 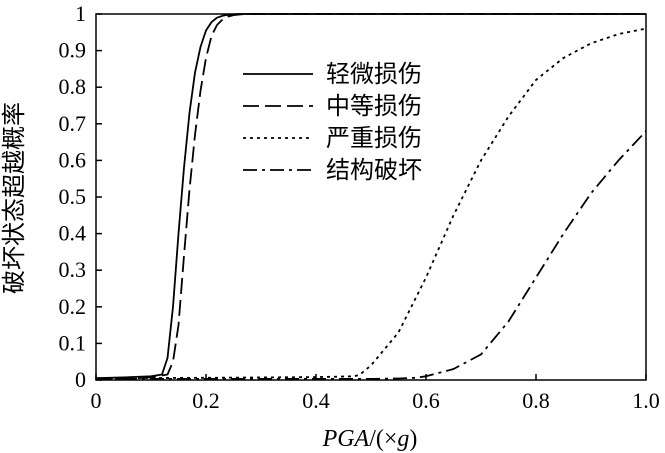 I want to click on legend-label-2: 中等损伤, so click(x=374, y=106).